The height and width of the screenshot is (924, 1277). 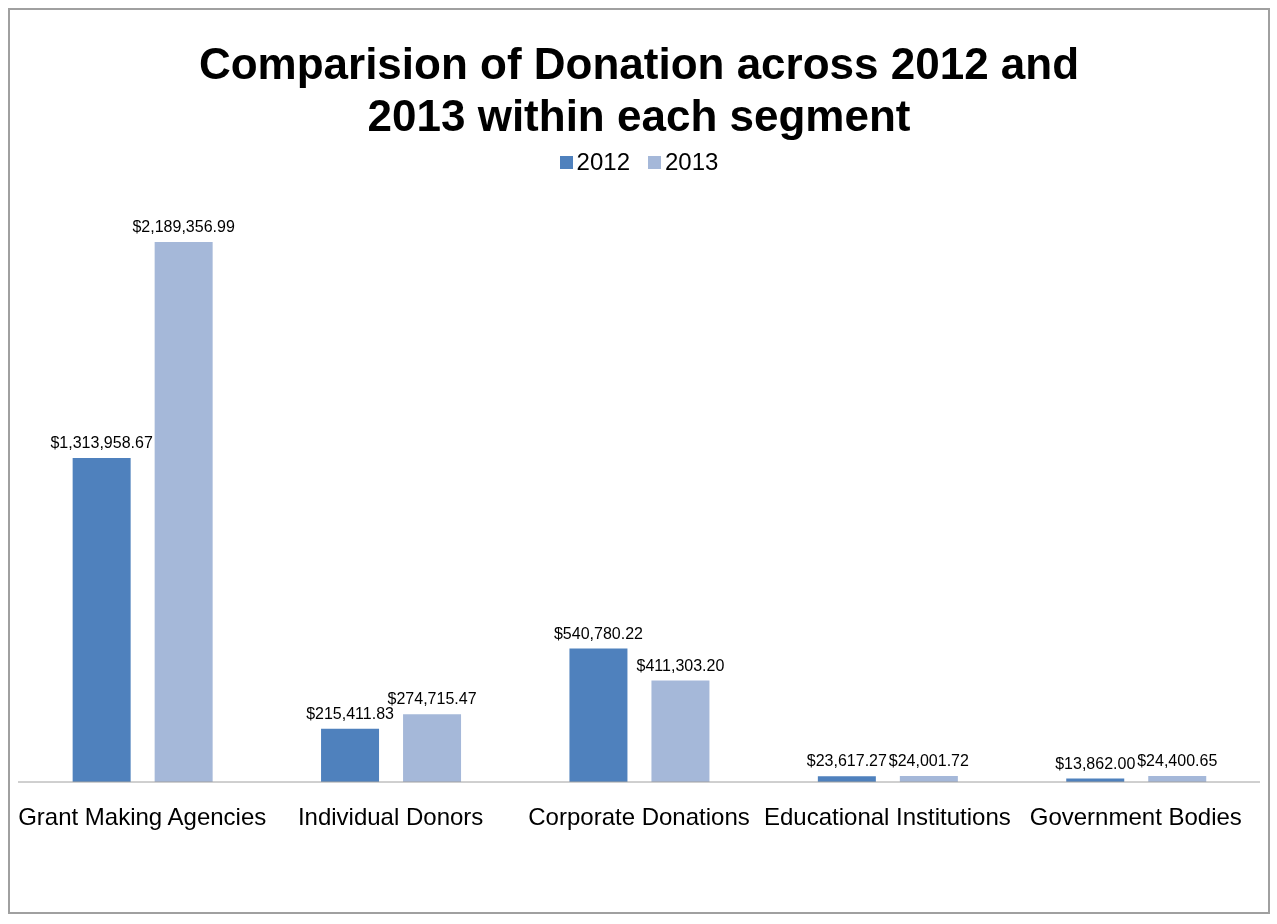 What do you see at coordinates (639, 817) in the screenshot?
I see `x-tick-label: Corporate Donations` at bounding box center [639, 817].